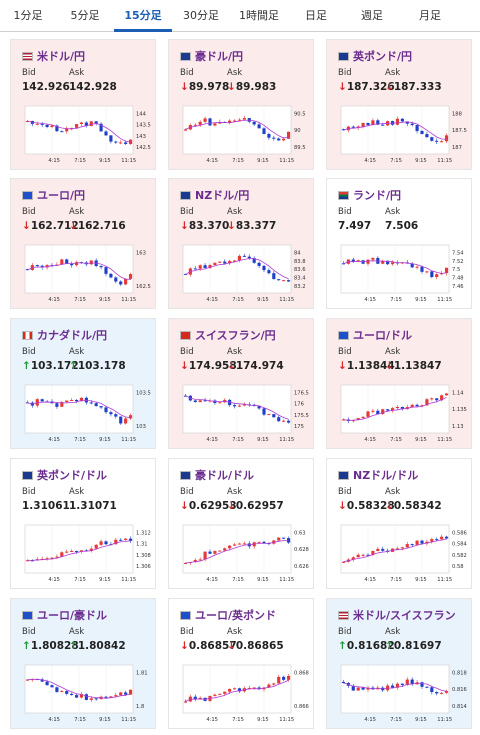  Describe the element at coordinates (211, 56) in the screenshot. I see `pair-title-link: 豪ドル/円` at that location.